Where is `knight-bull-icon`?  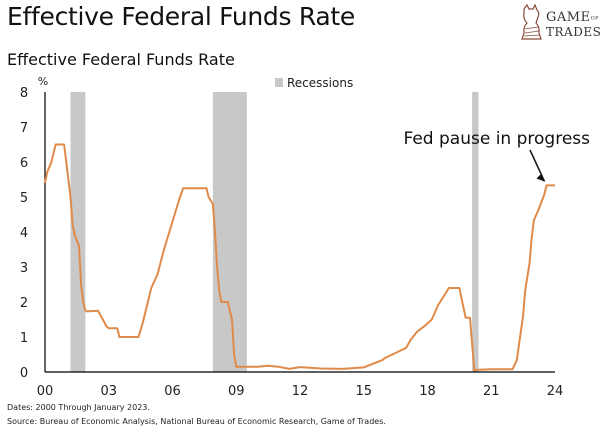 knight-bull-icon is located at coordinates (531, 21).